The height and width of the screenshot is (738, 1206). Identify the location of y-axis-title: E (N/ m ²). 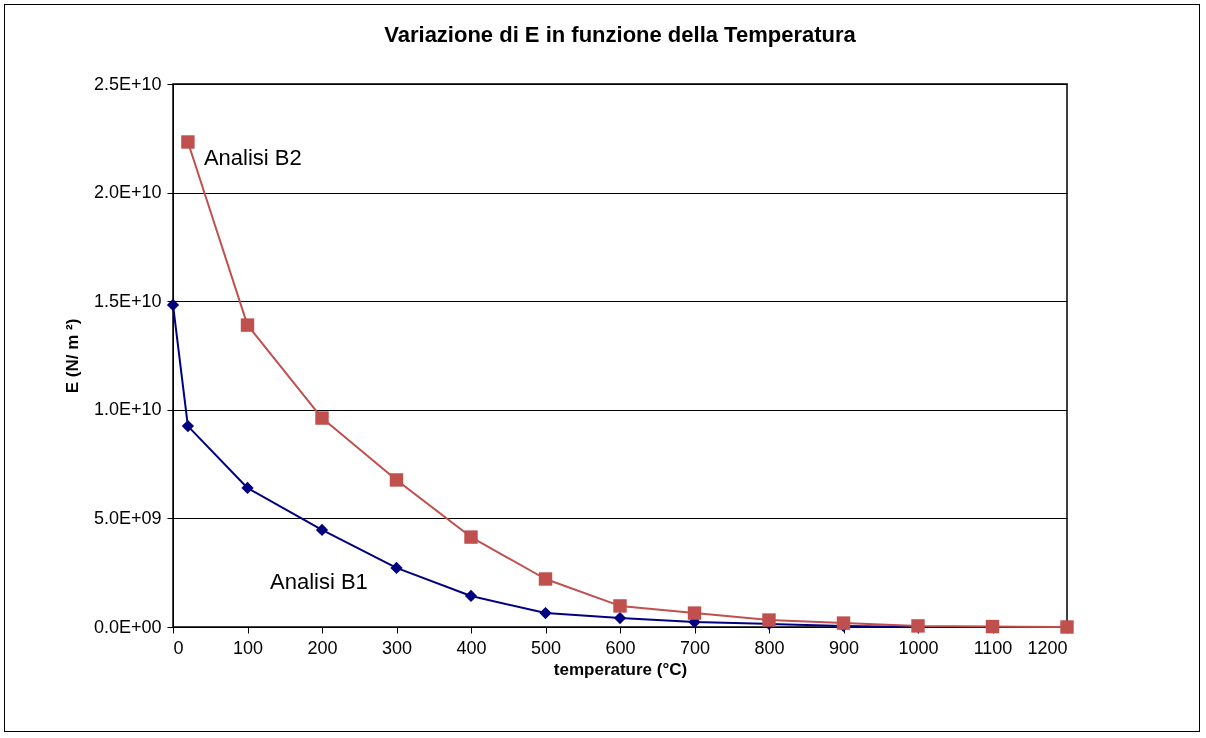
(72, 356).